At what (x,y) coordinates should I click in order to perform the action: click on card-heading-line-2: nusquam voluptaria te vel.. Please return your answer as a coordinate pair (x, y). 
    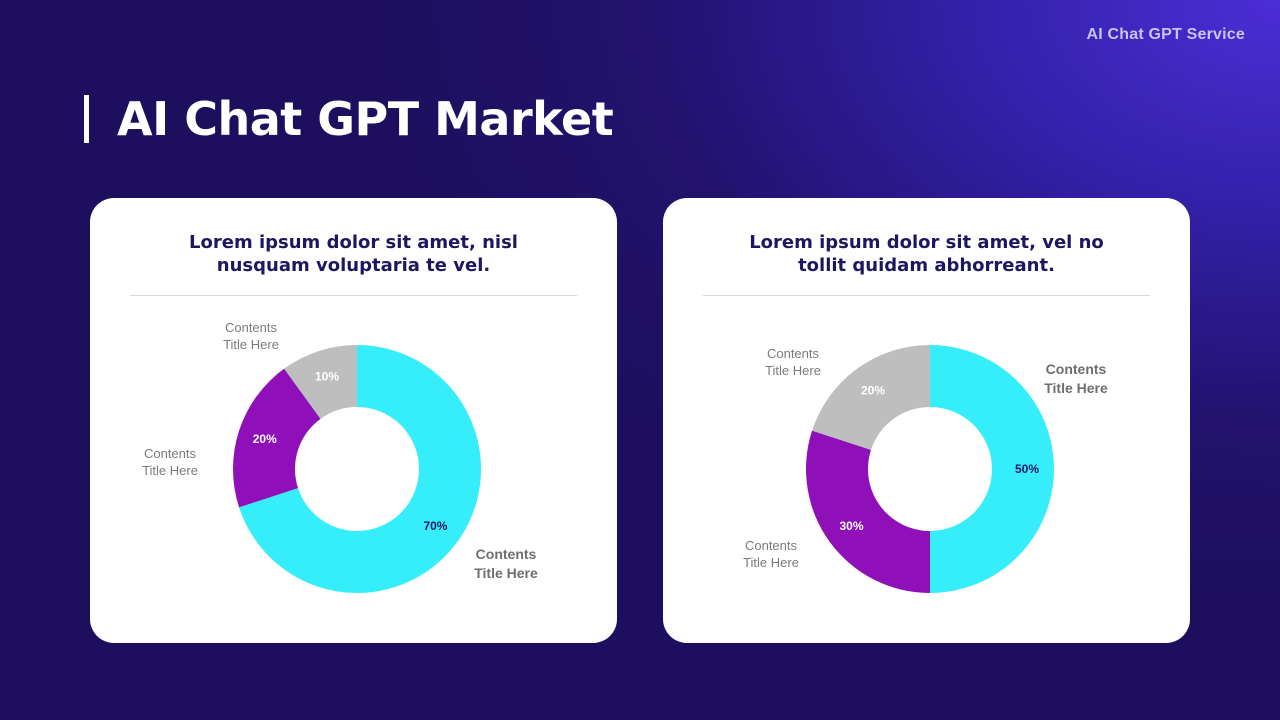
    Looking at the image, I should click on (353, 265).